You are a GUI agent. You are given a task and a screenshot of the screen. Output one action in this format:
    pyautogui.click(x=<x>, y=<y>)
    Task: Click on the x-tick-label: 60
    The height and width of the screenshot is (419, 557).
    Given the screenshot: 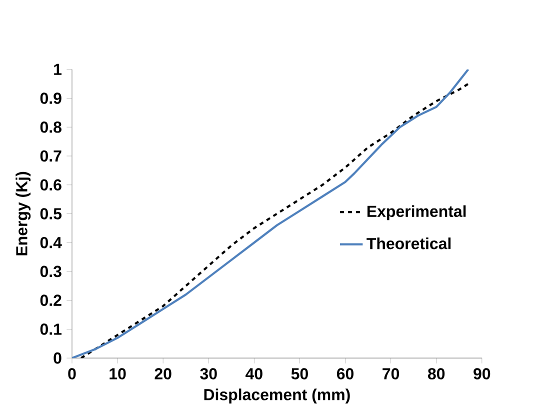 What is the action you would take?
    pyautogui.click(x=345, y=374)
    